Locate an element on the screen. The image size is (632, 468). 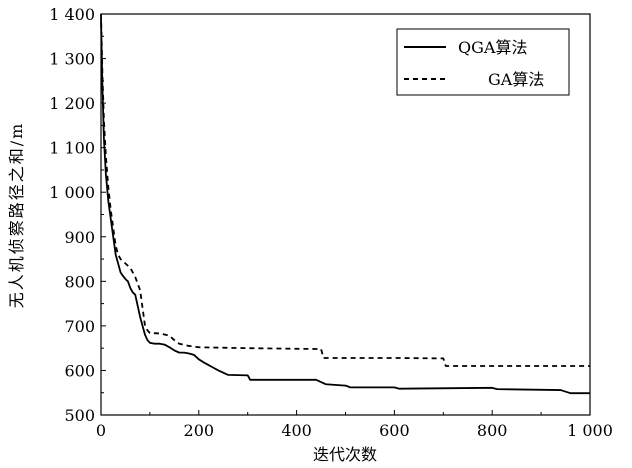
legend: QGA算法 GA算法 is located at coordinates (483, 62).